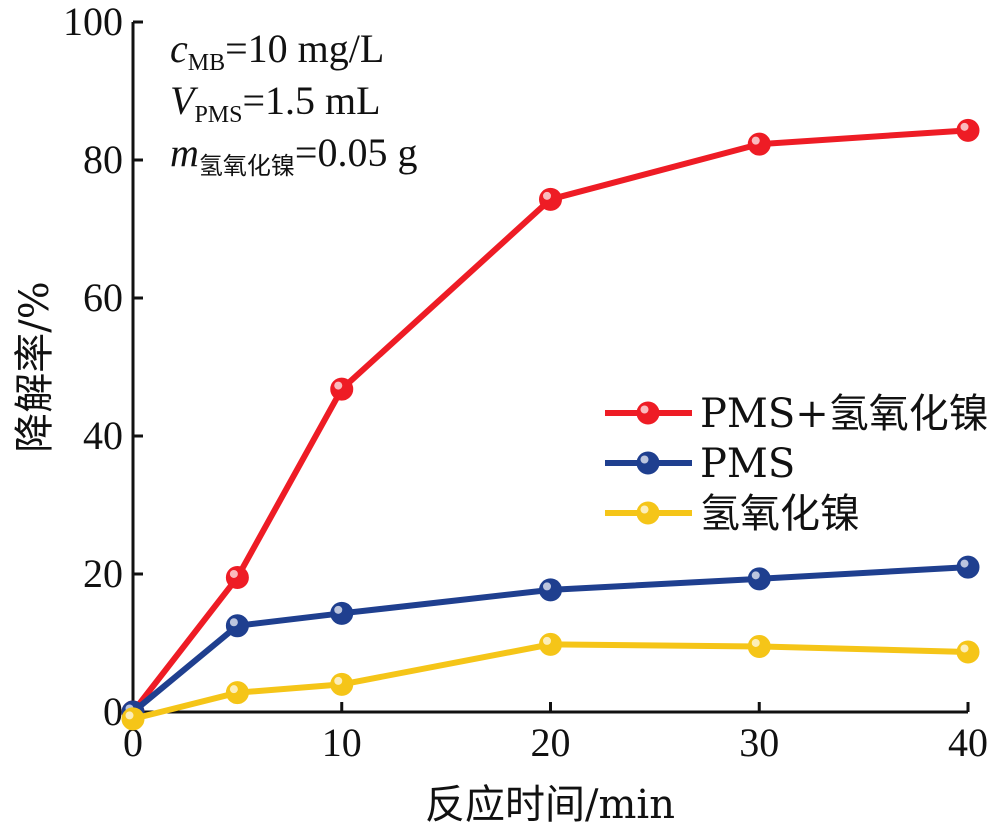  What do you see at coordinates (275, 103) in the screenshot?
I see `annotation-line: VPMS=1.5 mL` at bounding box center [275, 103].